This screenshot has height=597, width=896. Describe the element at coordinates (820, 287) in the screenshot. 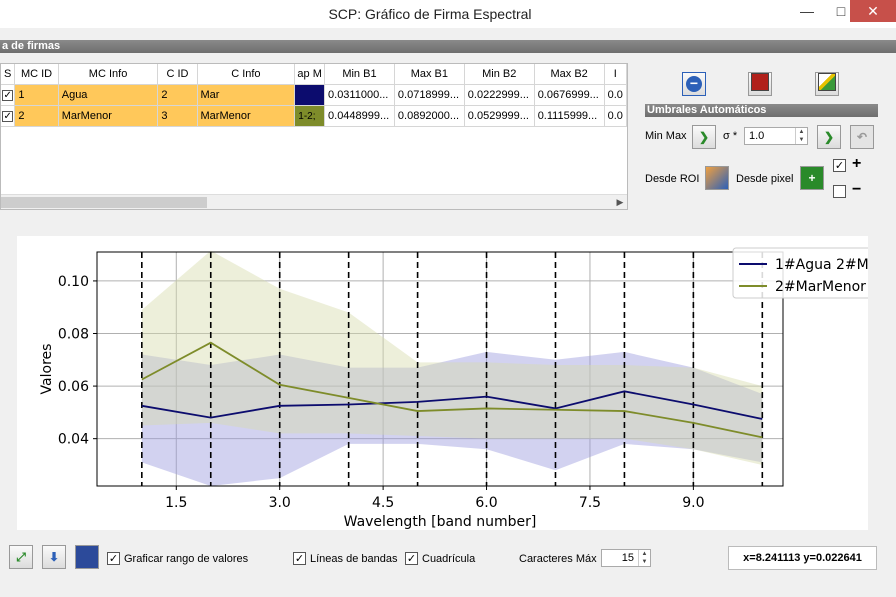

I see `legend-label: 2#MarMenor` at that location.